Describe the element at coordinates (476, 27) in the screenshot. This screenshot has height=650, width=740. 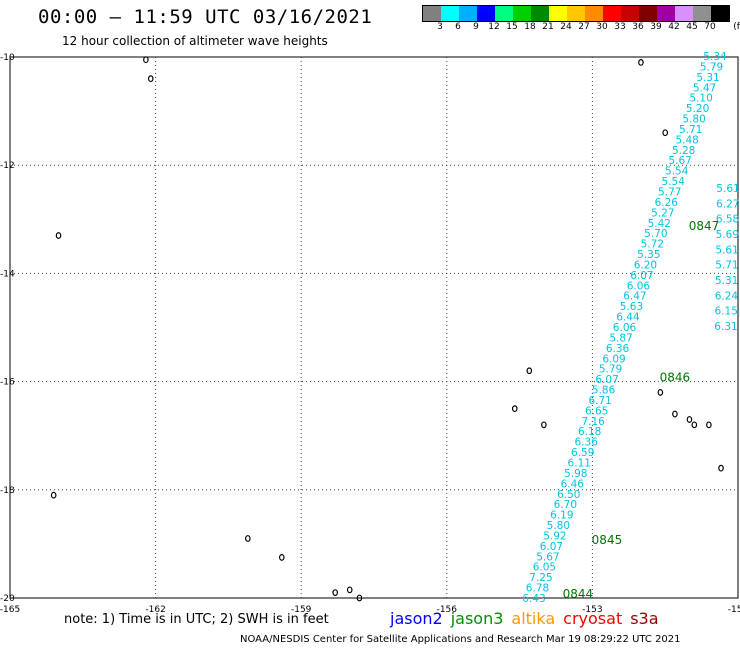
I see `colorbar-label: 9` at that location.